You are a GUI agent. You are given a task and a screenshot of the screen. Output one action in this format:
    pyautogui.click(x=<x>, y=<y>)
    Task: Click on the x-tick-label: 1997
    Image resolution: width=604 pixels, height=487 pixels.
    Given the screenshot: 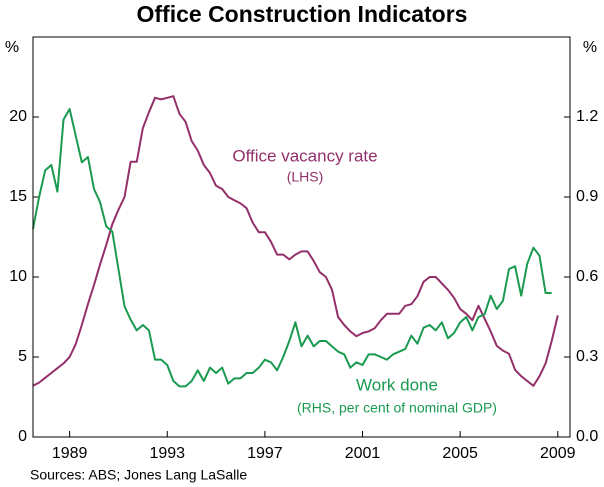 What is the action you would take?
    pyautogui.click(x=265, y=453)
    